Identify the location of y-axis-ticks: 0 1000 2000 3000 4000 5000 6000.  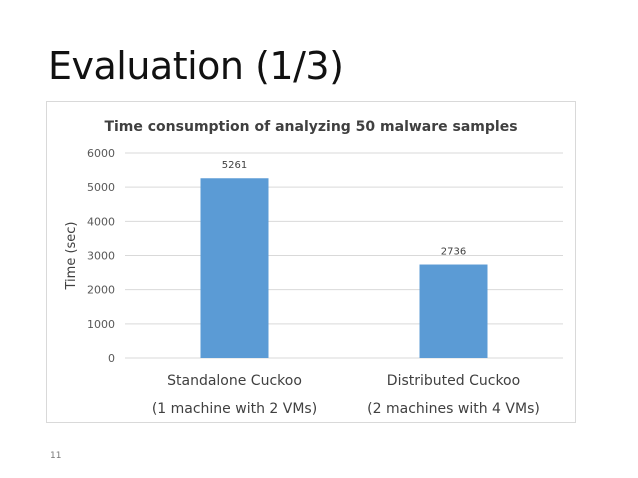
(101, 256).